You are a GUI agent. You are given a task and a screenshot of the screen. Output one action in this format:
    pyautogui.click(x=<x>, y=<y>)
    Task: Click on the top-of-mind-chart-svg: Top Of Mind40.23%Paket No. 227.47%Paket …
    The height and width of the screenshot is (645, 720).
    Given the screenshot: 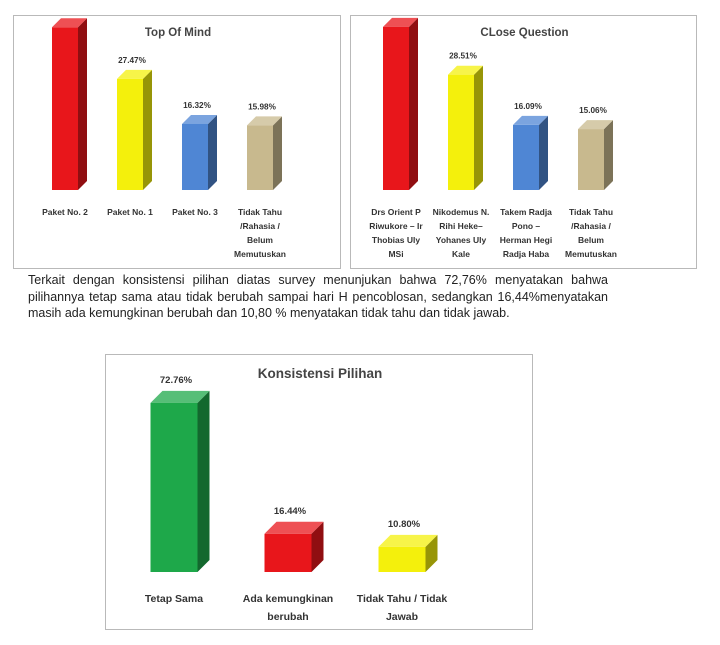 What is the action you would take?
    pyautogui.click(x=164, y=138)
    